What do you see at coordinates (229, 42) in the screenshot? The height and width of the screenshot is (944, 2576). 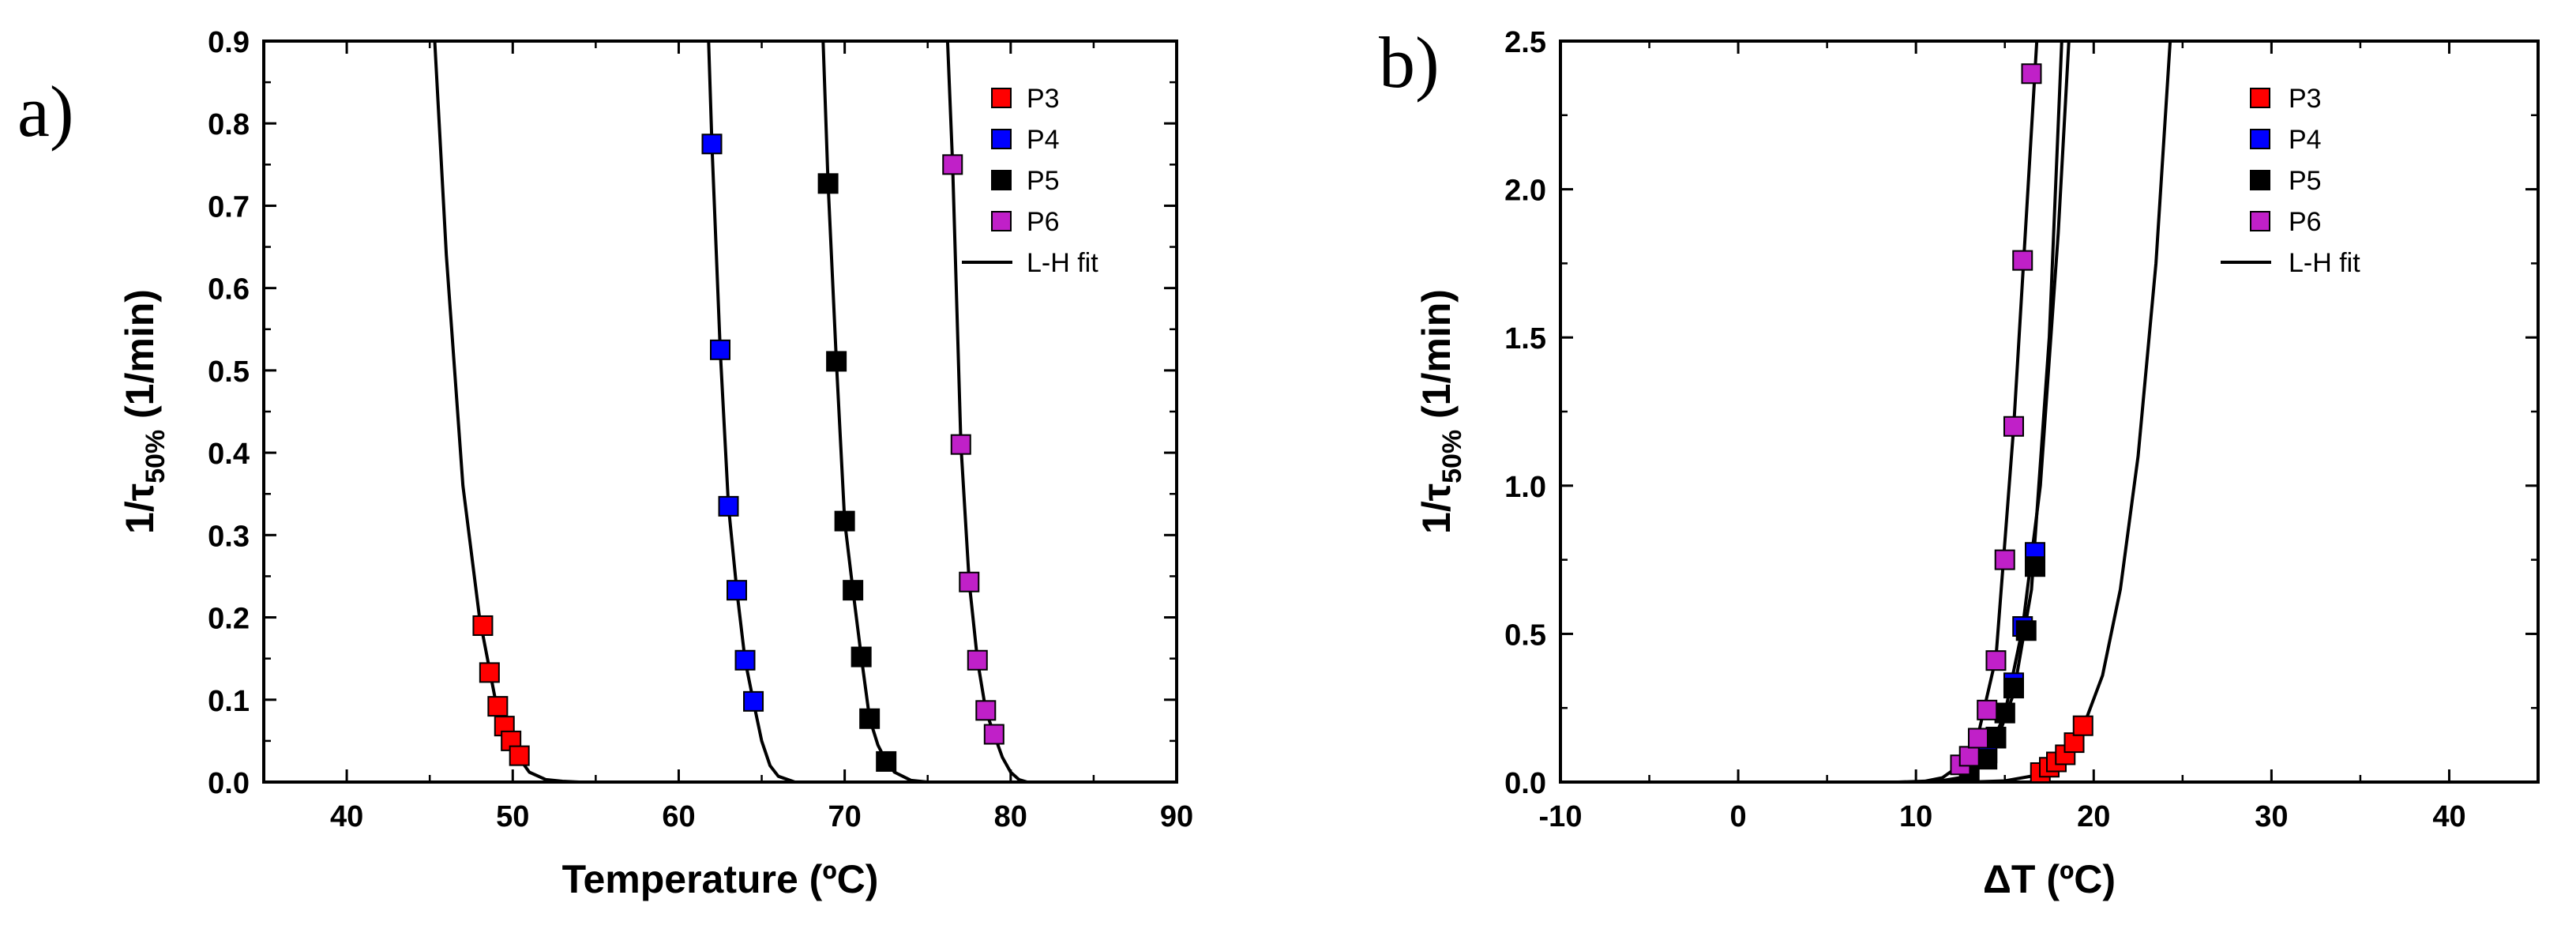 I see `y-tick-label: 0.9` at bounding box center [229, 42].